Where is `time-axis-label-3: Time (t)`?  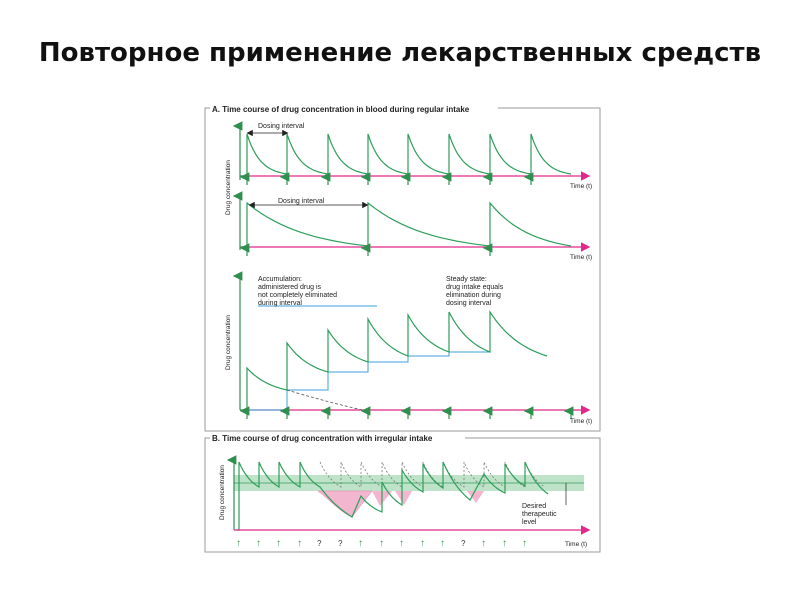
time-axis-label-3: Time (t) is located at coordinates (581, 421).